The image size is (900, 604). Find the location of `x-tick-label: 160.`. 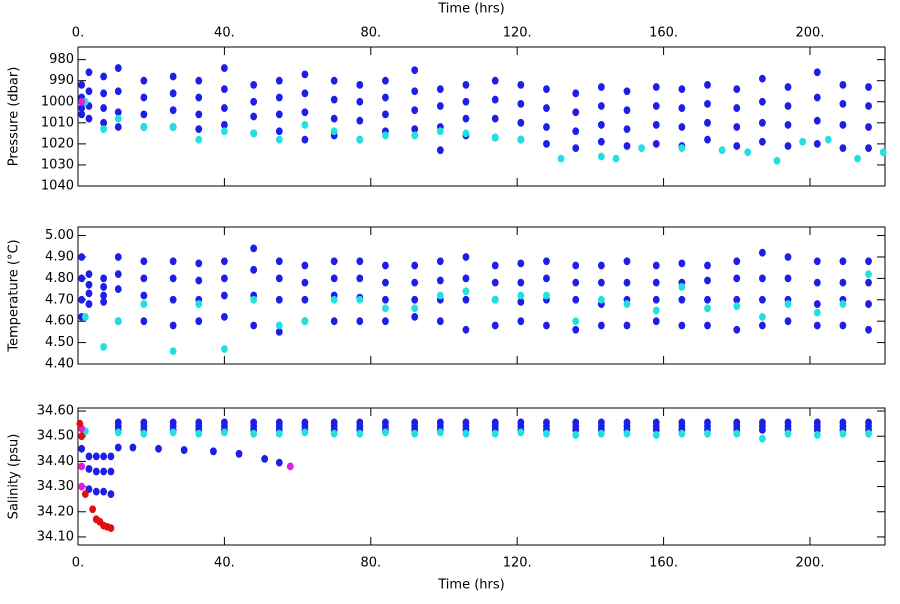

x-tick-label: 160. is located at coordinates (663, 33).